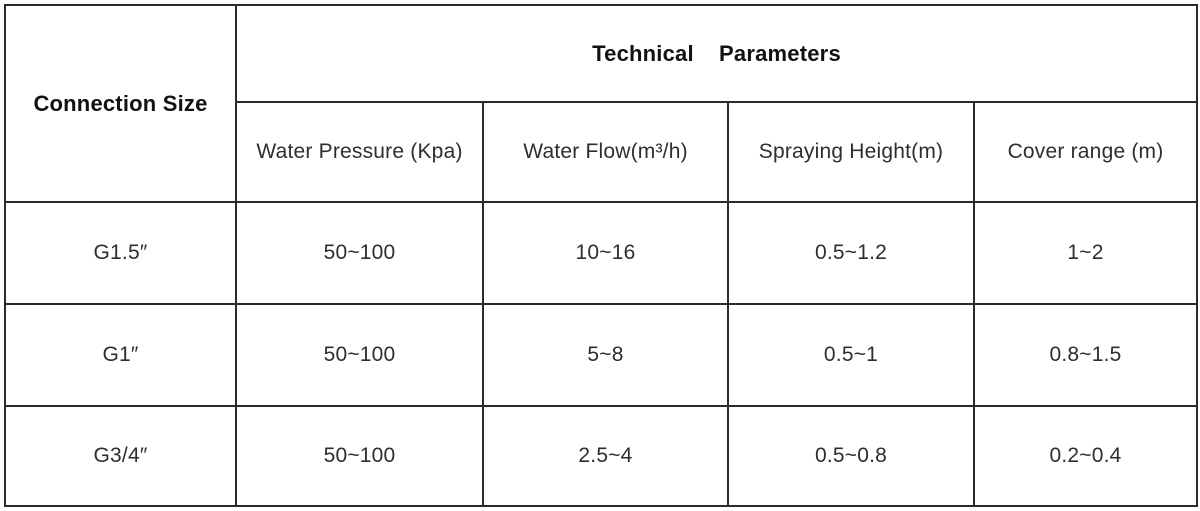  What do you see at coordinates (120, 355) in the screenshot?
I see `row-label-connection-size: G1″` at bounding box center [120, 355].